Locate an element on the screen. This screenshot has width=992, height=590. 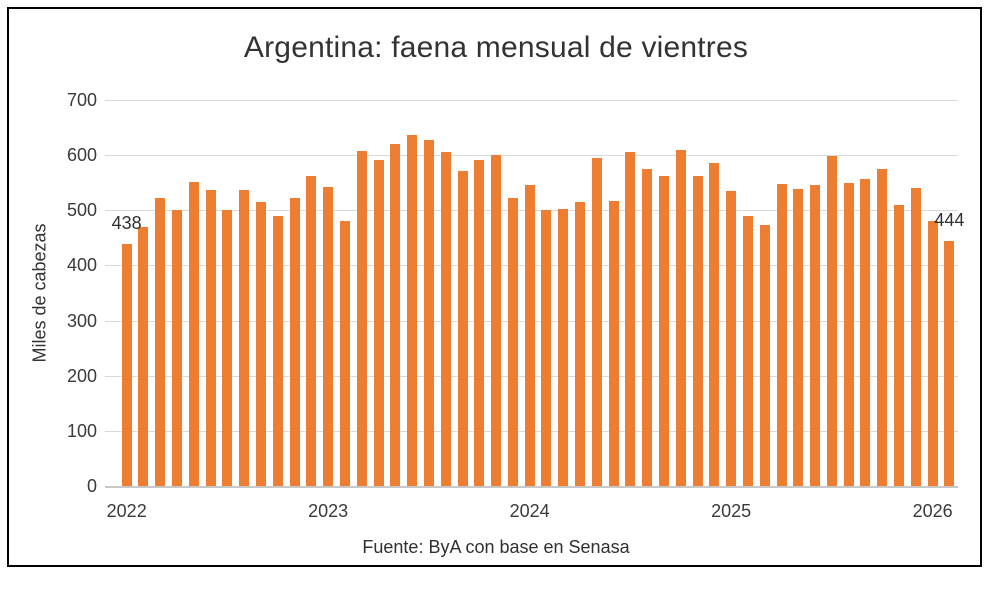
y-tick-0: 0 is located at coordinates (91, 486).